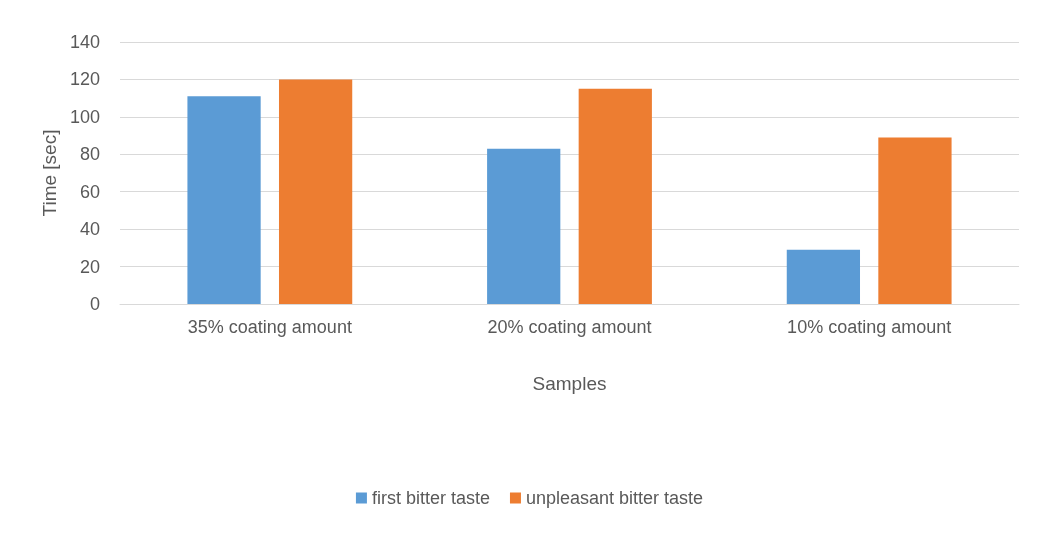 Image resolution: width=1059 pixels, height=534 pixels. Describe the element at coordinates (84, 116) in the screenshot. I see `y-tick-label: 100` at that location.